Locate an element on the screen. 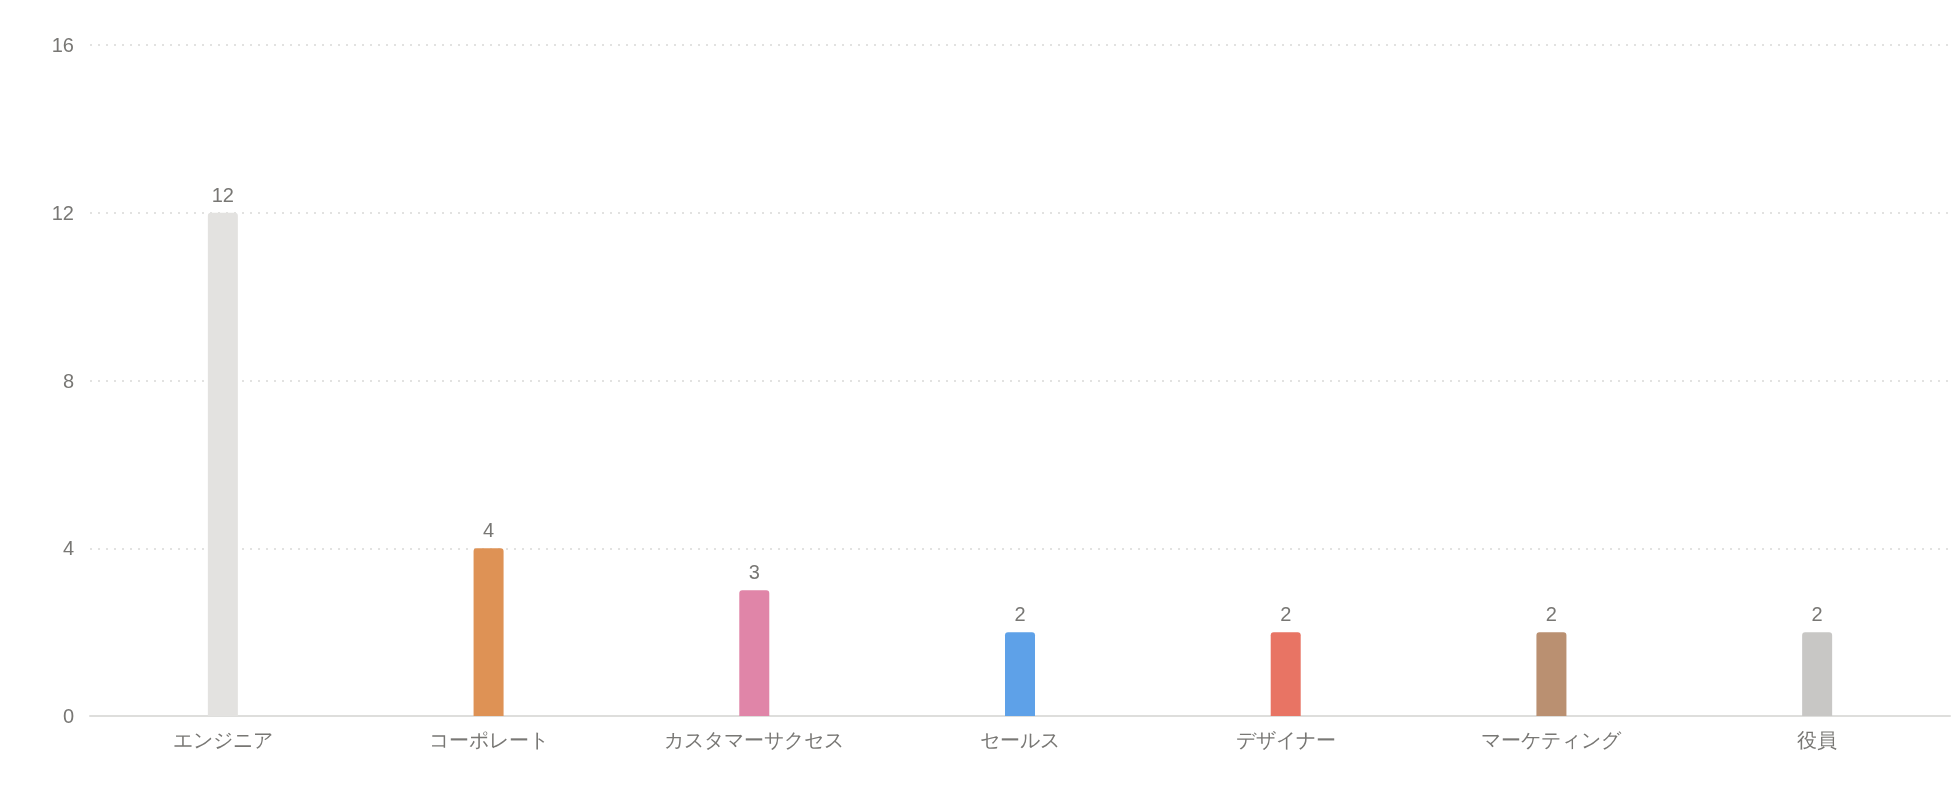  y-tick-label: 0 is located at coordinates (68, 716).